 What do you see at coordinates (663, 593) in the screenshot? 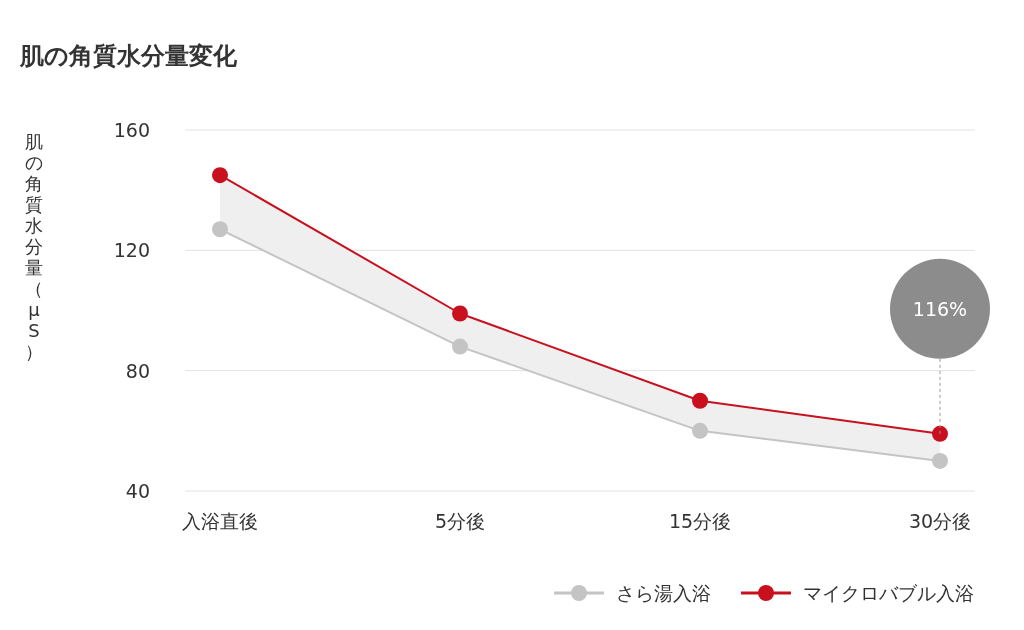
I see `legend-label: さら湯入浴` at bounding box center [663, 593].